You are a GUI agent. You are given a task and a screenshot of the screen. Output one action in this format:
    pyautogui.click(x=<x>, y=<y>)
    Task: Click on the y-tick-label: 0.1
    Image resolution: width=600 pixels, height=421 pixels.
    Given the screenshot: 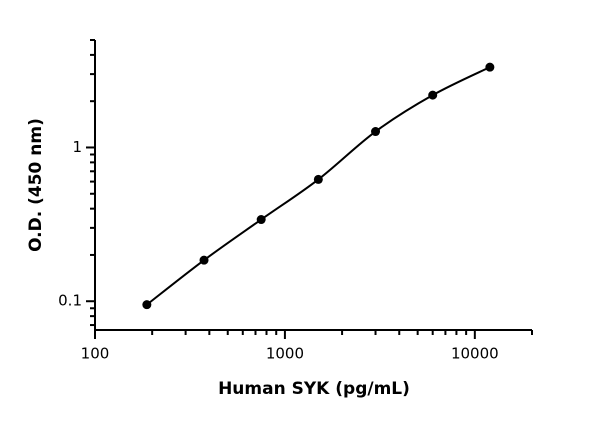 What is the action you would take?
    pyautogui.click(x=70, y=301)
    